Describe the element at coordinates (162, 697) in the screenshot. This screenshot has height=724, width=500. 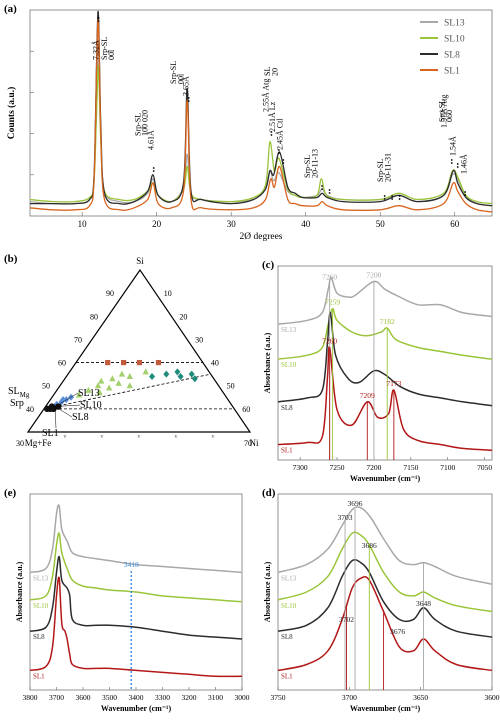
I see `x-tick-label: 3300` at that location.